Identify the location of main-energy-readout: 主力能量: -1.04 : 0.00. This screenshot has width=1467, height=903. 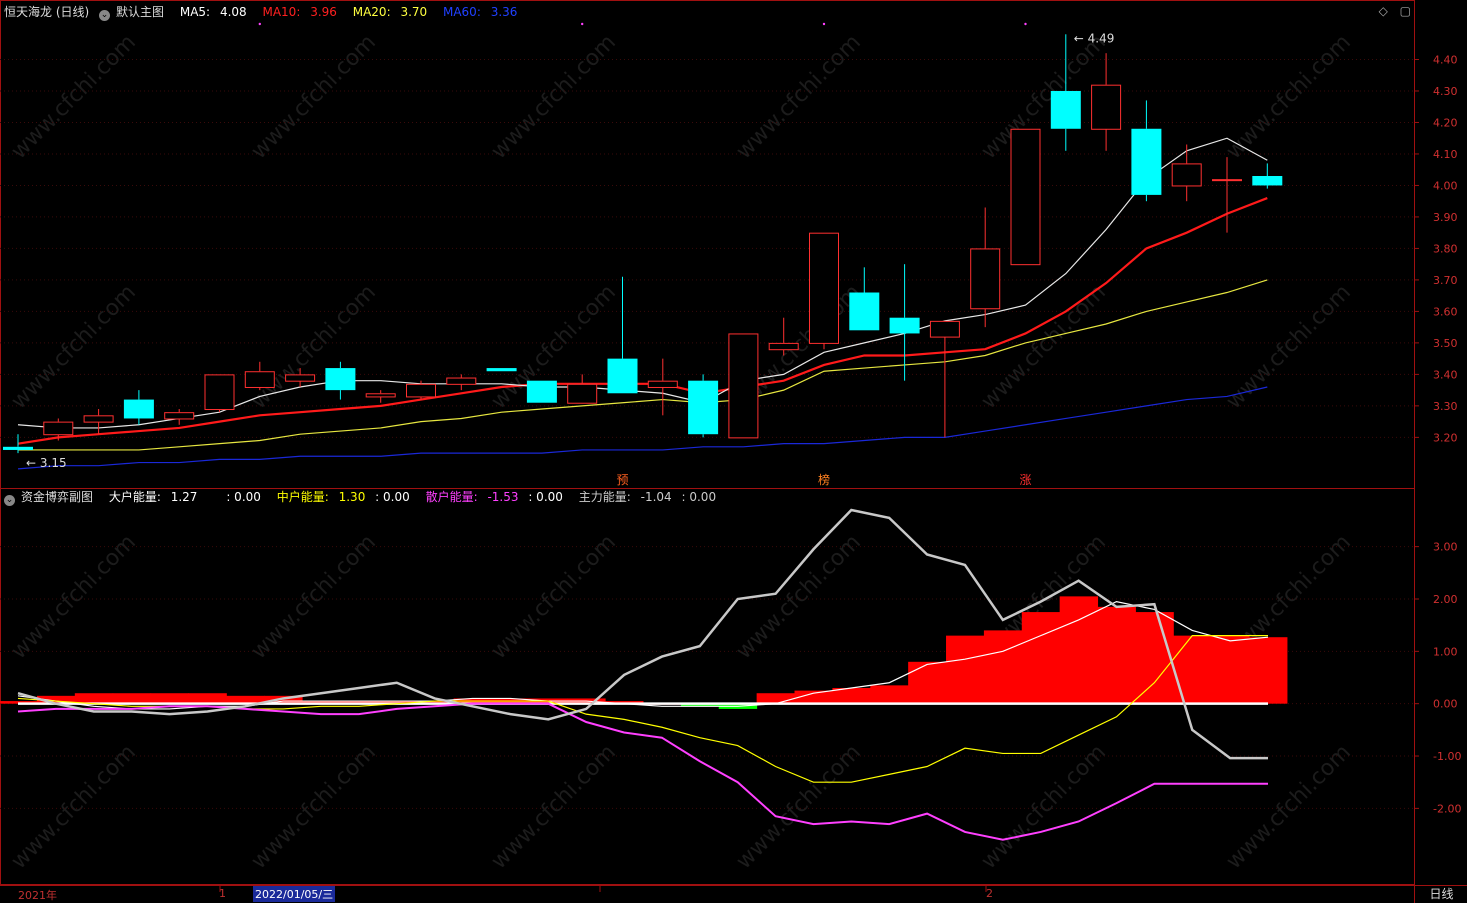
(647, 497).